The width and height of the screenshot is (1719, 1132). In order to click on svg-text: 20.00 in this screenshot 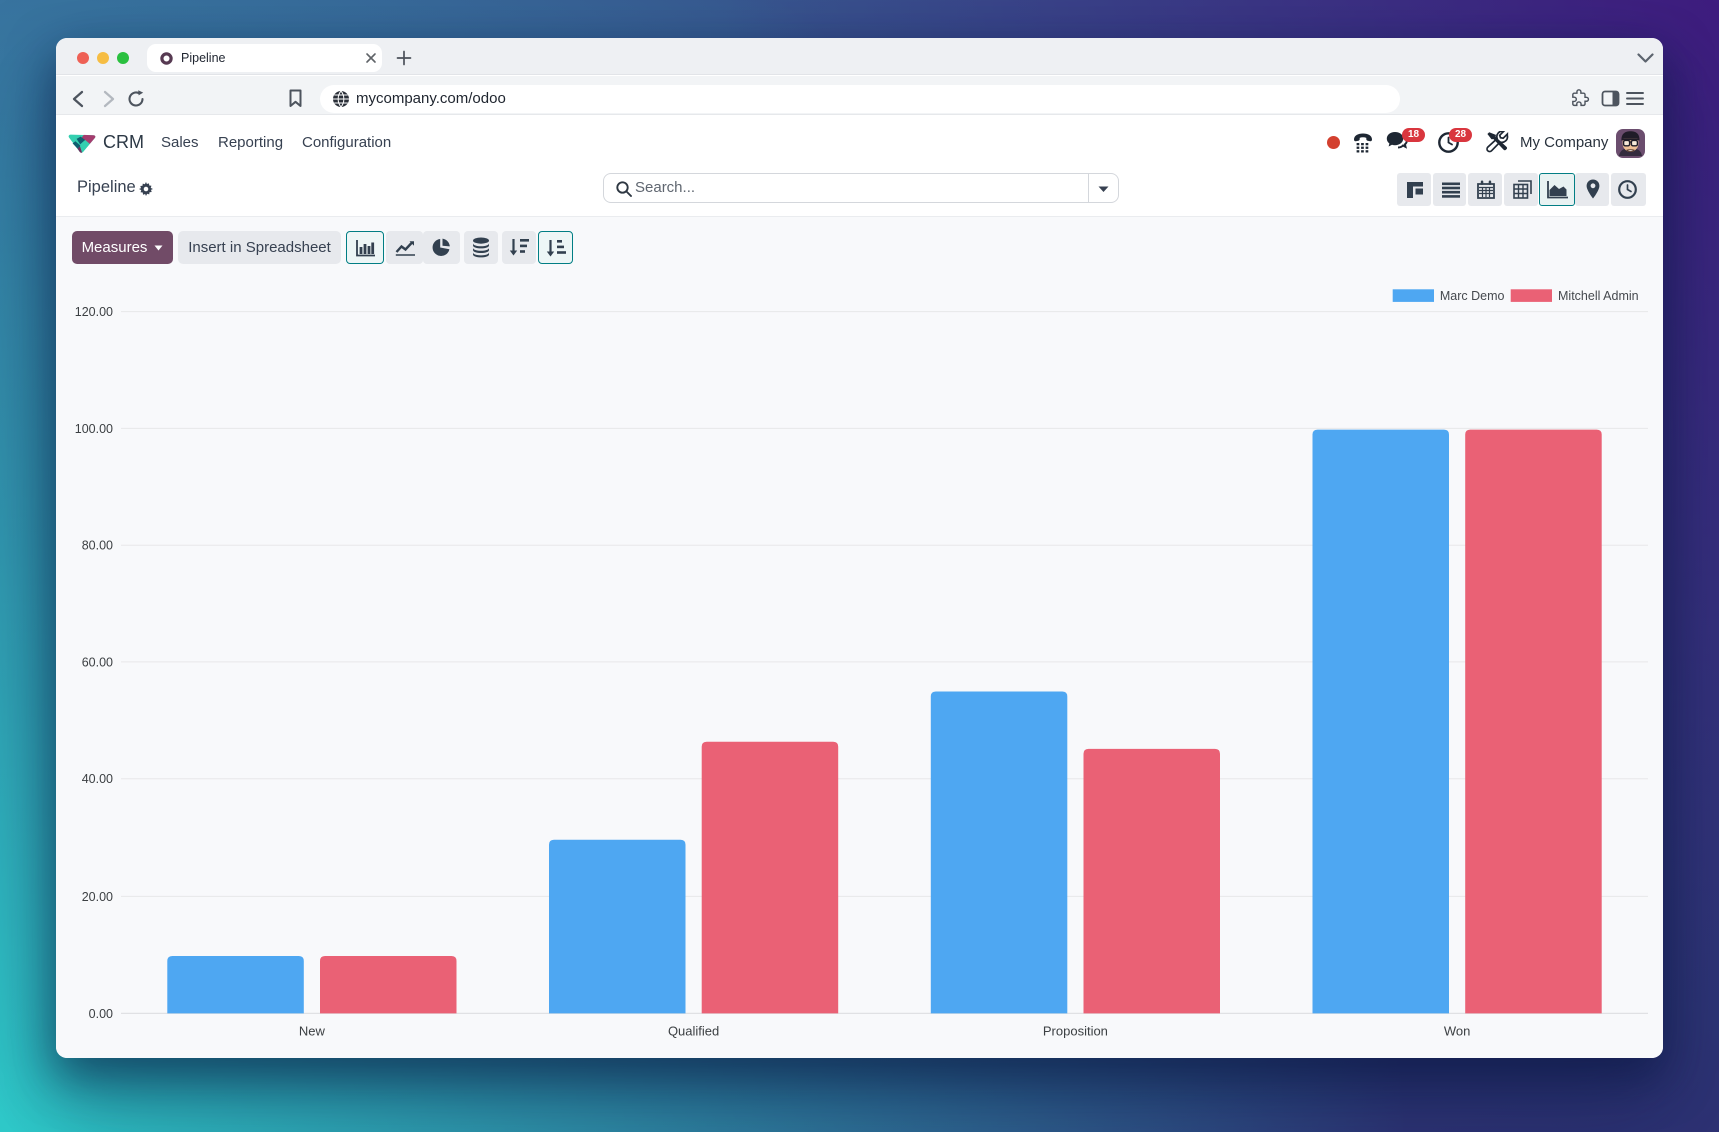, I will do `click(97, 897)`.